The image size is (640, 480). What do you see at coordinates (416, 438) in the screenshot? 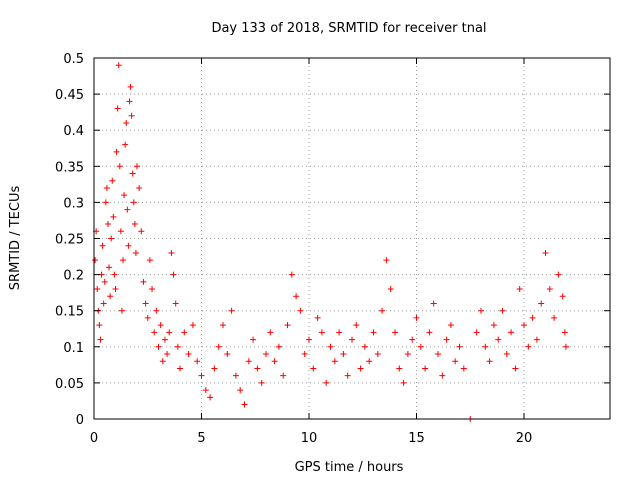
I see `x-tick-label: 15` at bounding box center [416, 438].